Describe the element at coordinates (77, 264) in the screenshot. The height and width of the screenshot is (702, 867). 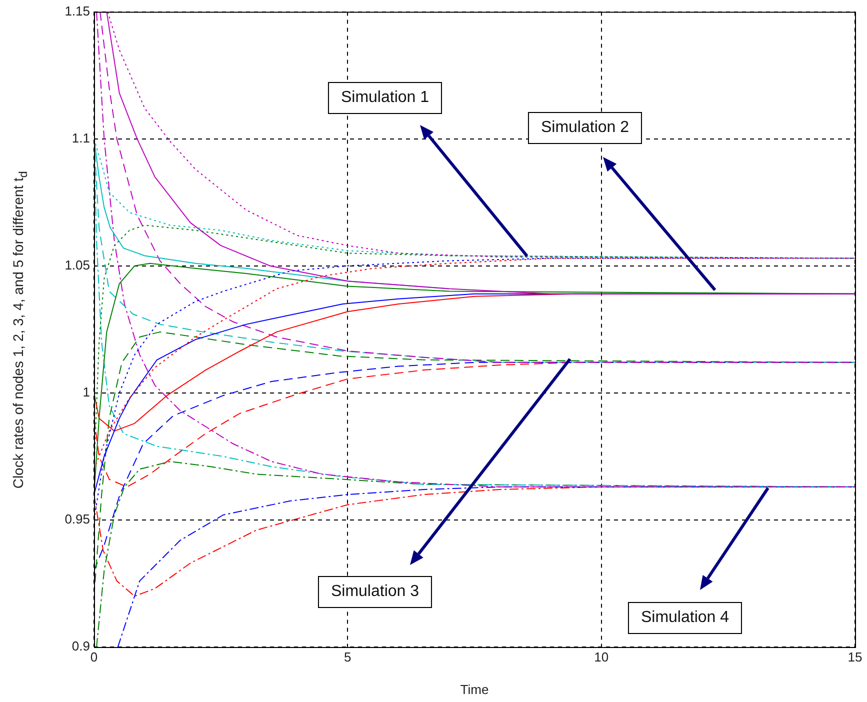
I see `y-tick-label: 1.05` at that location.